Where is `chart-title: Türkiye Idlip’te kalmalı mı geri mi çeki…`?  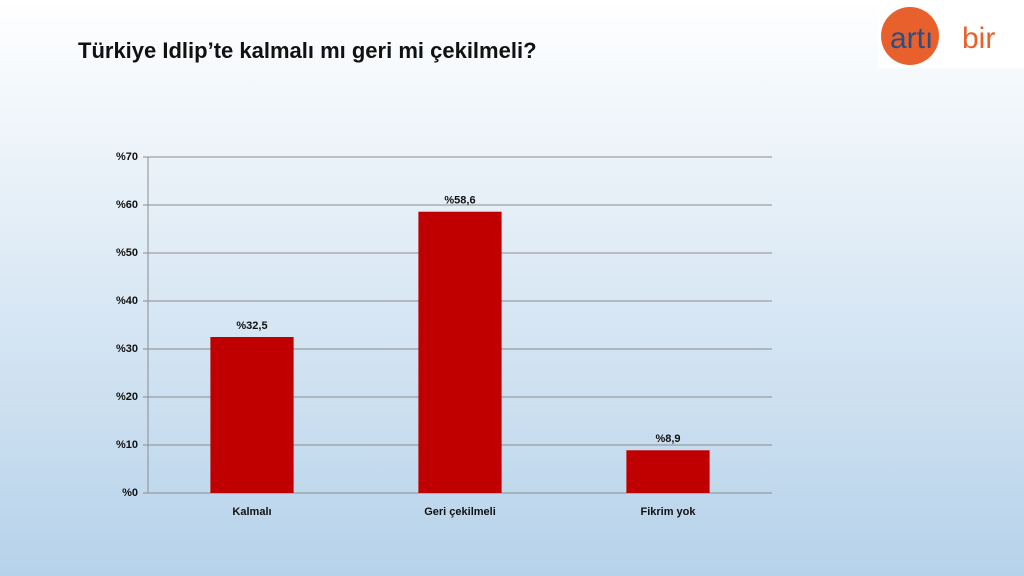
chart-title: Türkiye Idlip’te kalmalı mı geri mi çeki… is located at coordinates (307, 50).